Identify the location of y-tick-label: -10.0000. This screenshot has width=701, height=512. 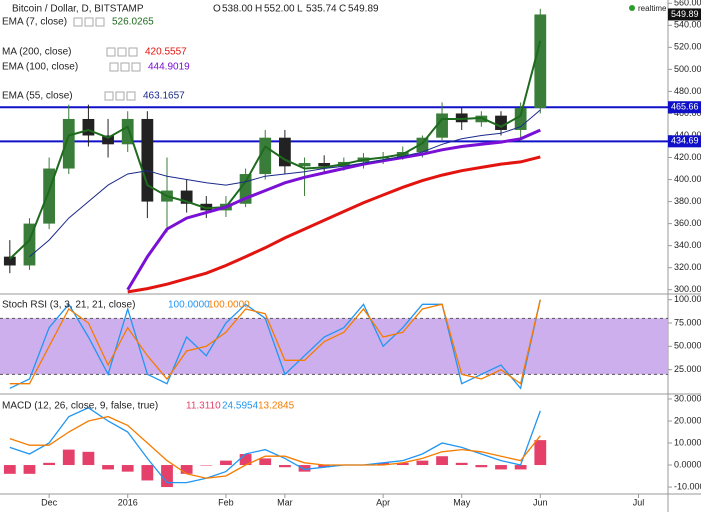
(687, 486).